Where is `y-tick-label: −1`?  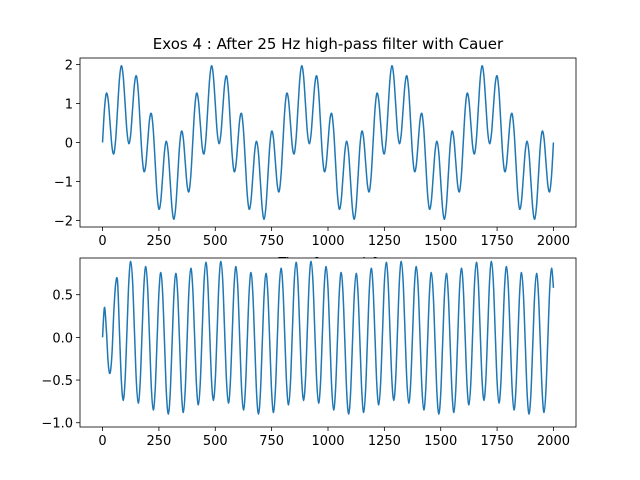
y-tick-label: −1 is located at coordinates (63, 182).